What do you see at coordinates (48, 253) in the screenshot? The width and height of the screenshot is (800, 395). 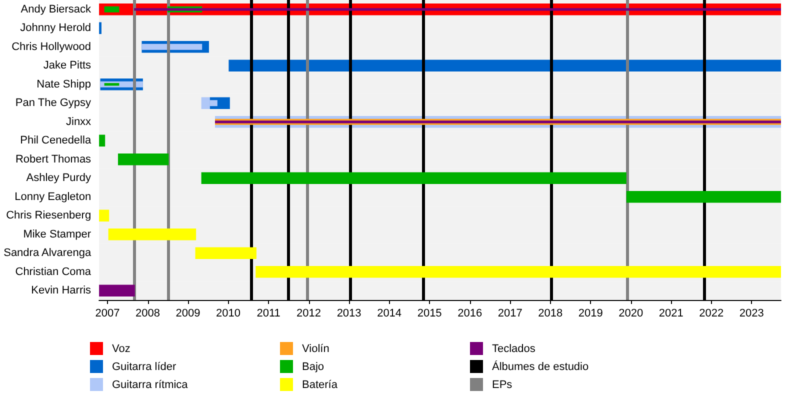 I see `y-tick-label: Sandra Alvarenga` at bounding box center [48, 253].